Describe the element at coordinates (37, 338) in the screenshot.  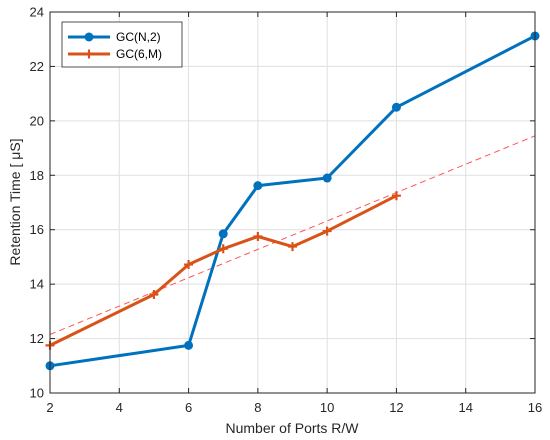
I see `y-tick-label: 12` at that location.